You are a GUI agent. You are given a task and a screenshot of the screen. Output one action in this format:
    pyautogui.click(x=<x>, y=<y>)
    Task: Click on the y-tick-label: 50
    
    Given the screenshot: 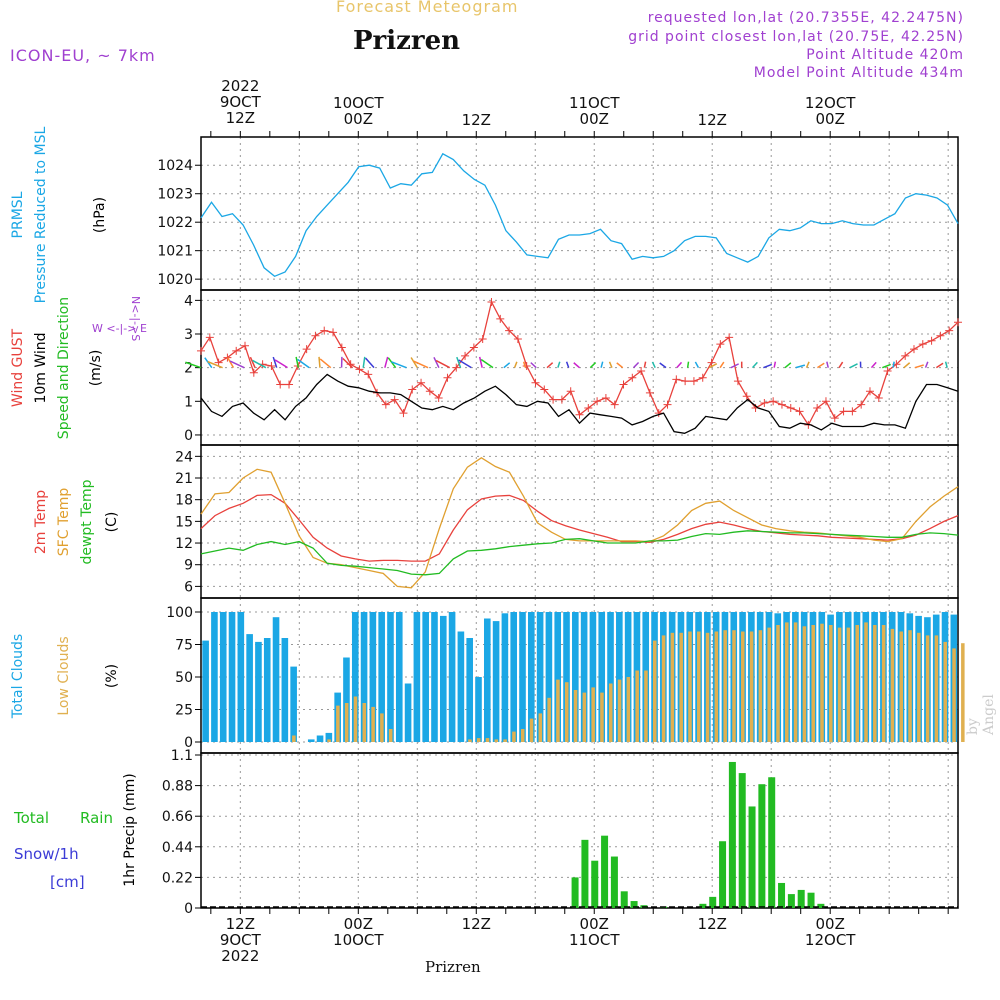 What is the action you would take?
    pyautogui.click(x=184, y=678)
    